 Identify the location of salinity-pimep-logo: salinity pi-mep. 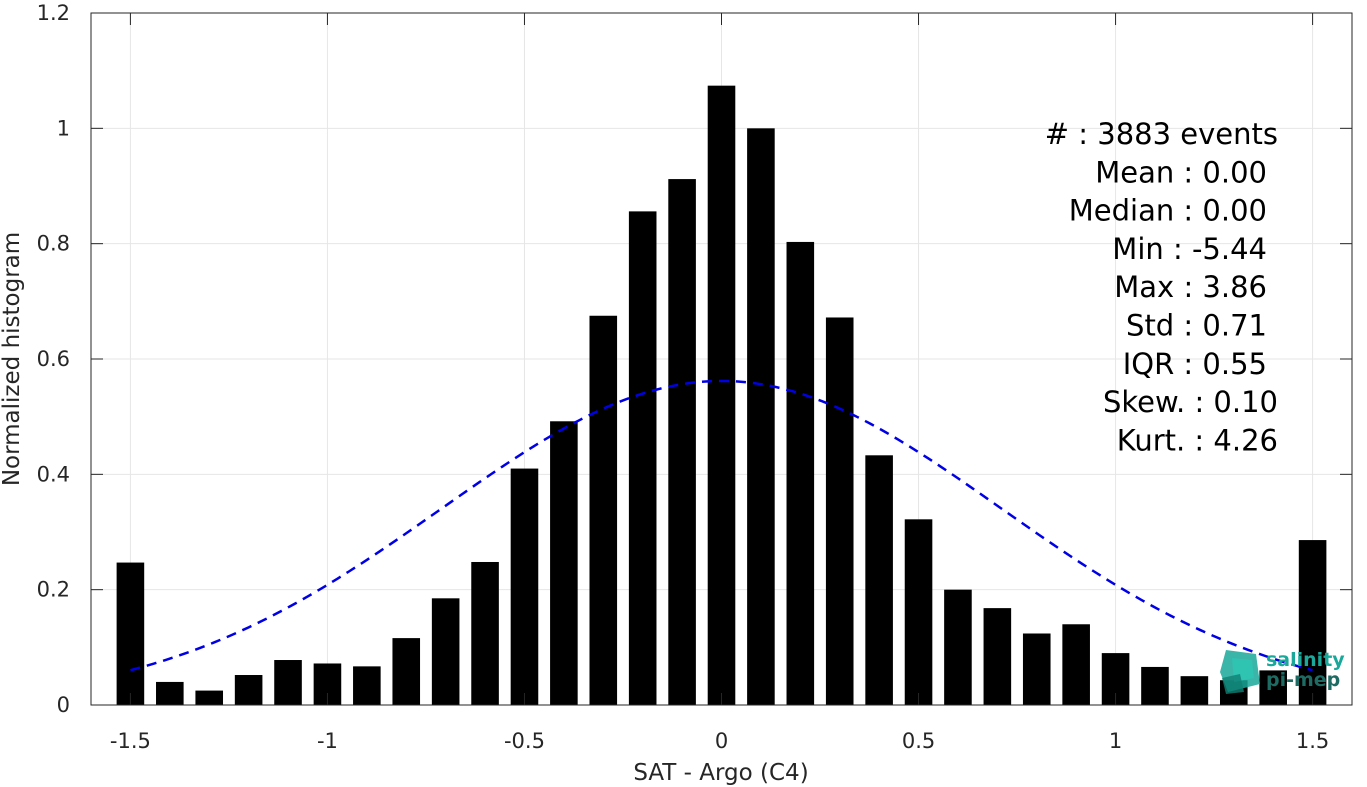
(1282, 671).